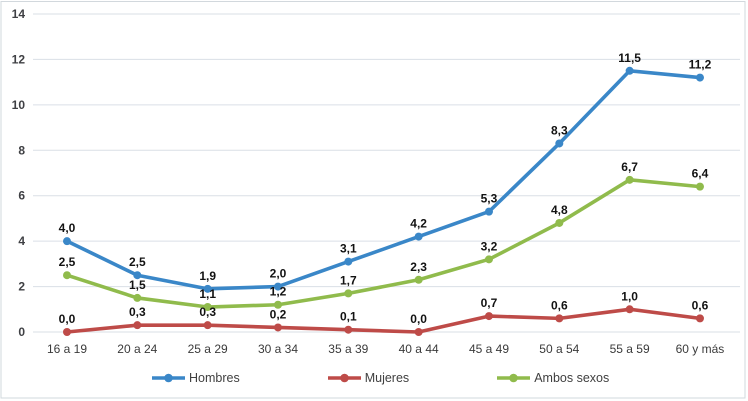  What do you see at coordinates (387, 378) in the screenshot?
I see `legend-label: Mujeres` at bounding box center [387, 378].